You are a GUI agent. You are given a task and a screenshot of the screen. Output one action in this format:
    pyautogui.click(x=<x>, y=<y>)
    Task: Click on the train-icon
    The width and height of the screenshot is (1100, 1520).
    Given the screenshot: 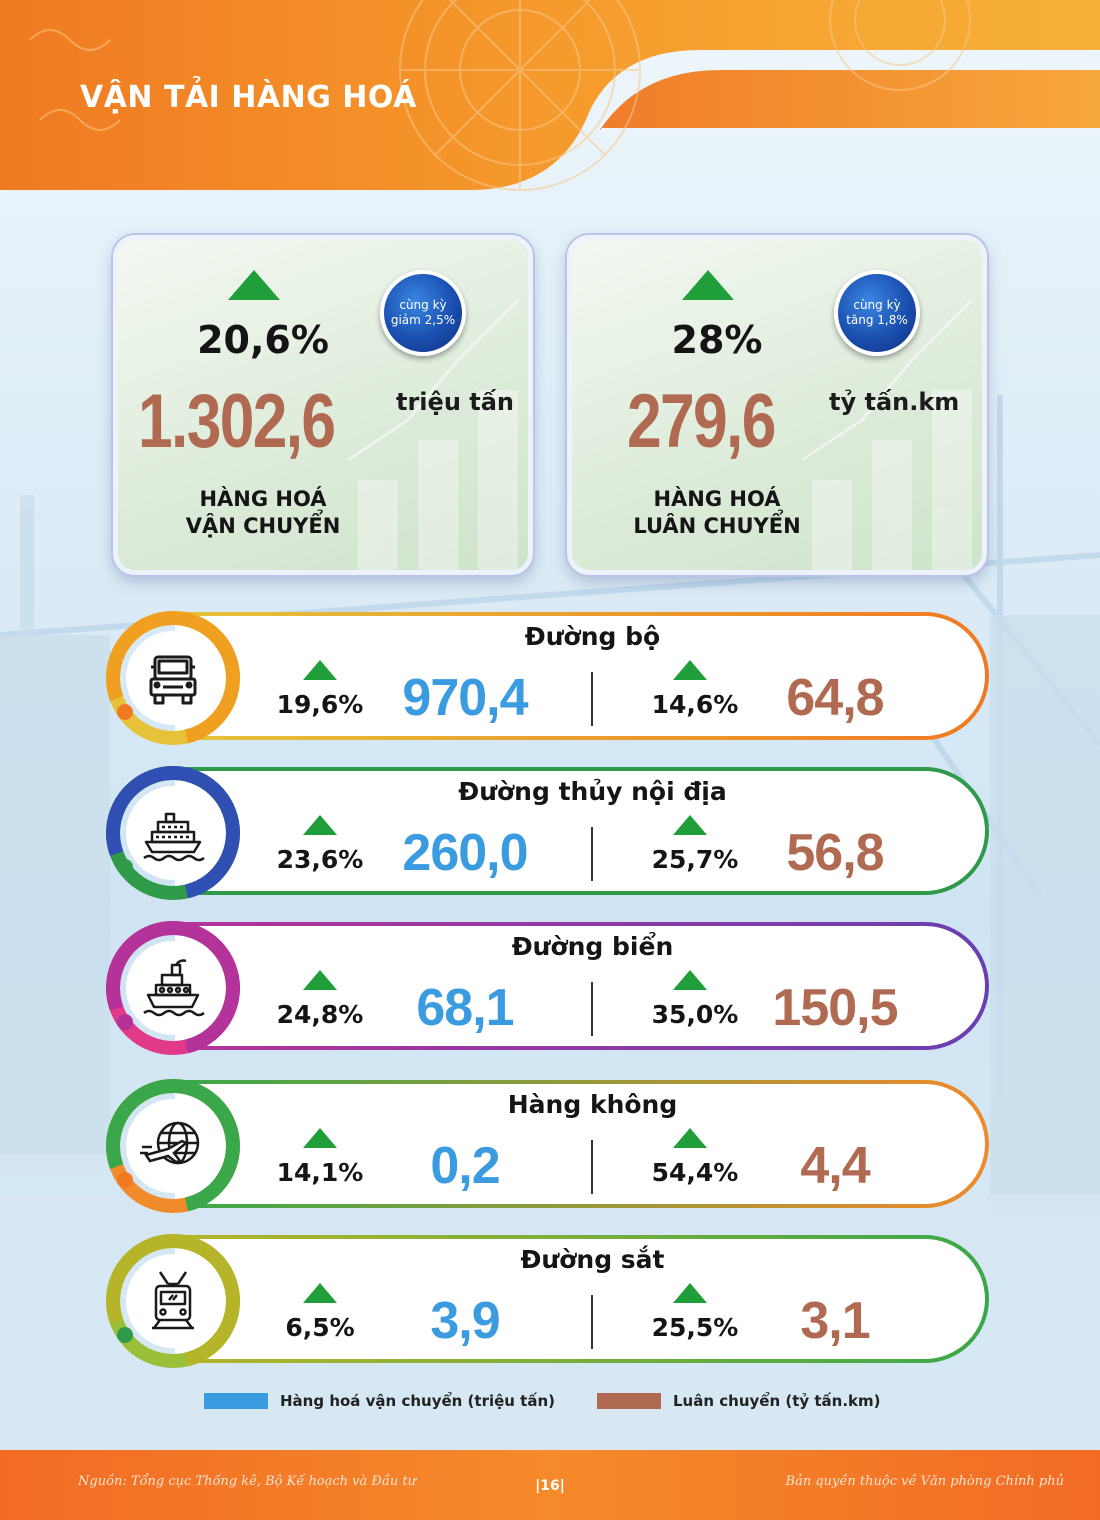 What is the action you would take?
    pyautogui.click(x=173, y=1300)
    